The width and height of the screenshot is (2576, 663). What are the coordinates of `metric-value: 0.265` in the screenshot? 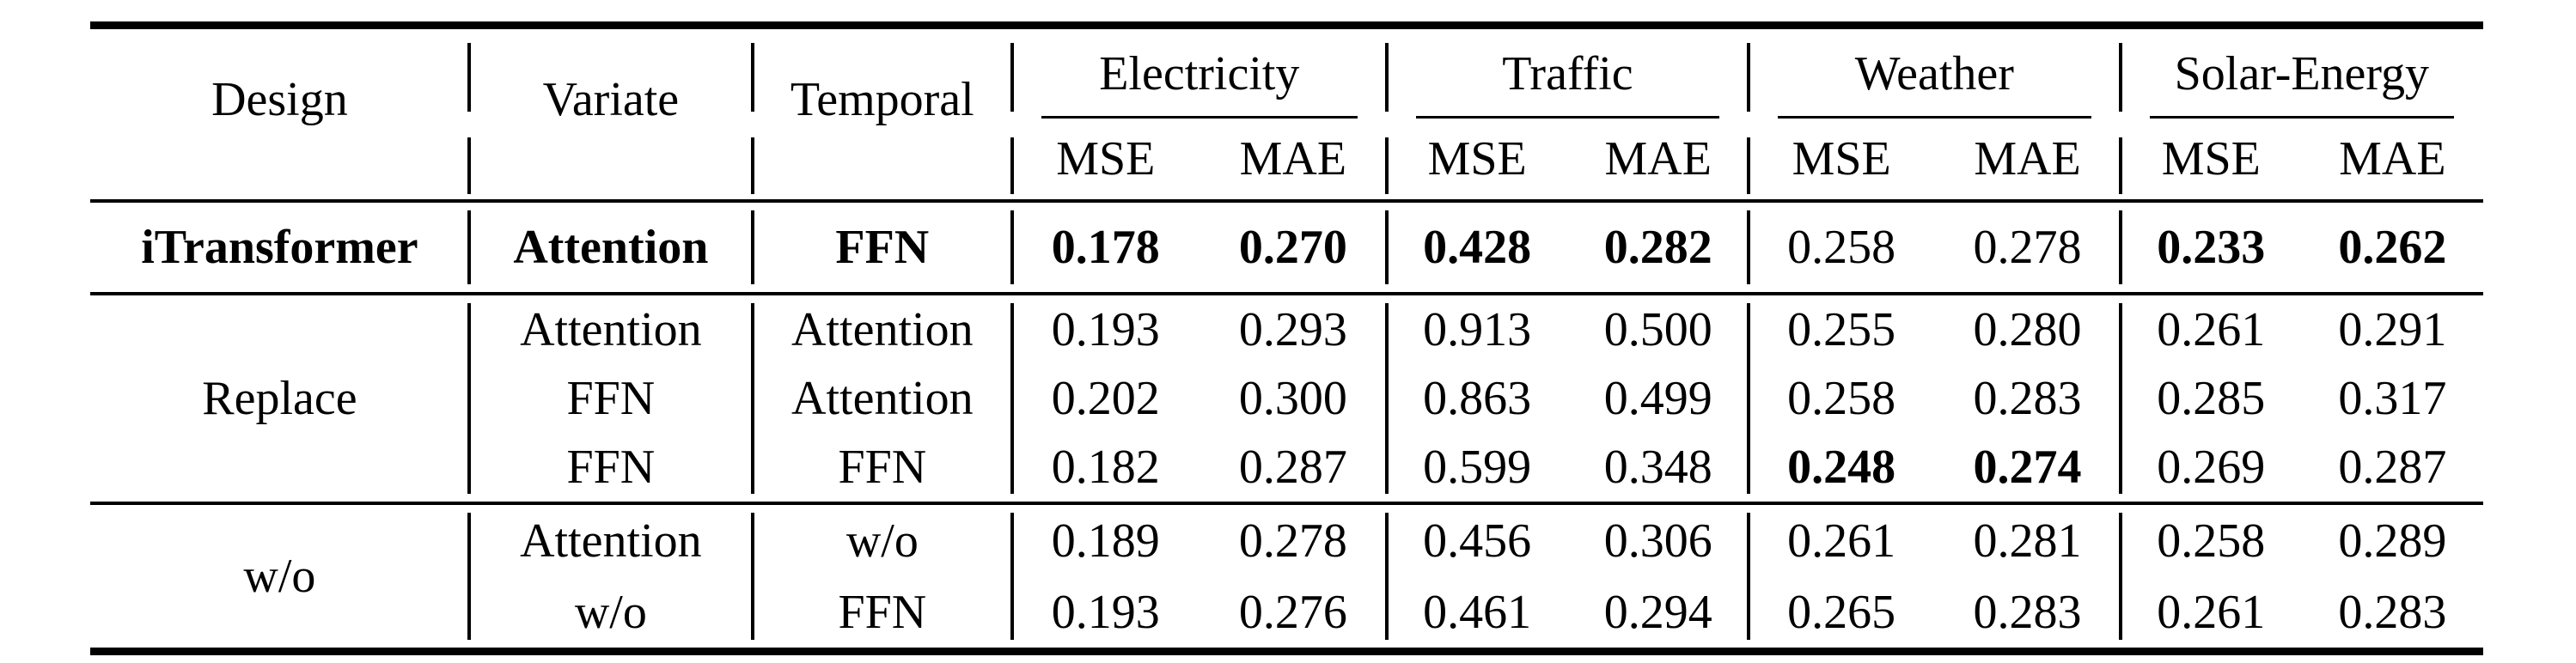 It's located at (1841, 612).